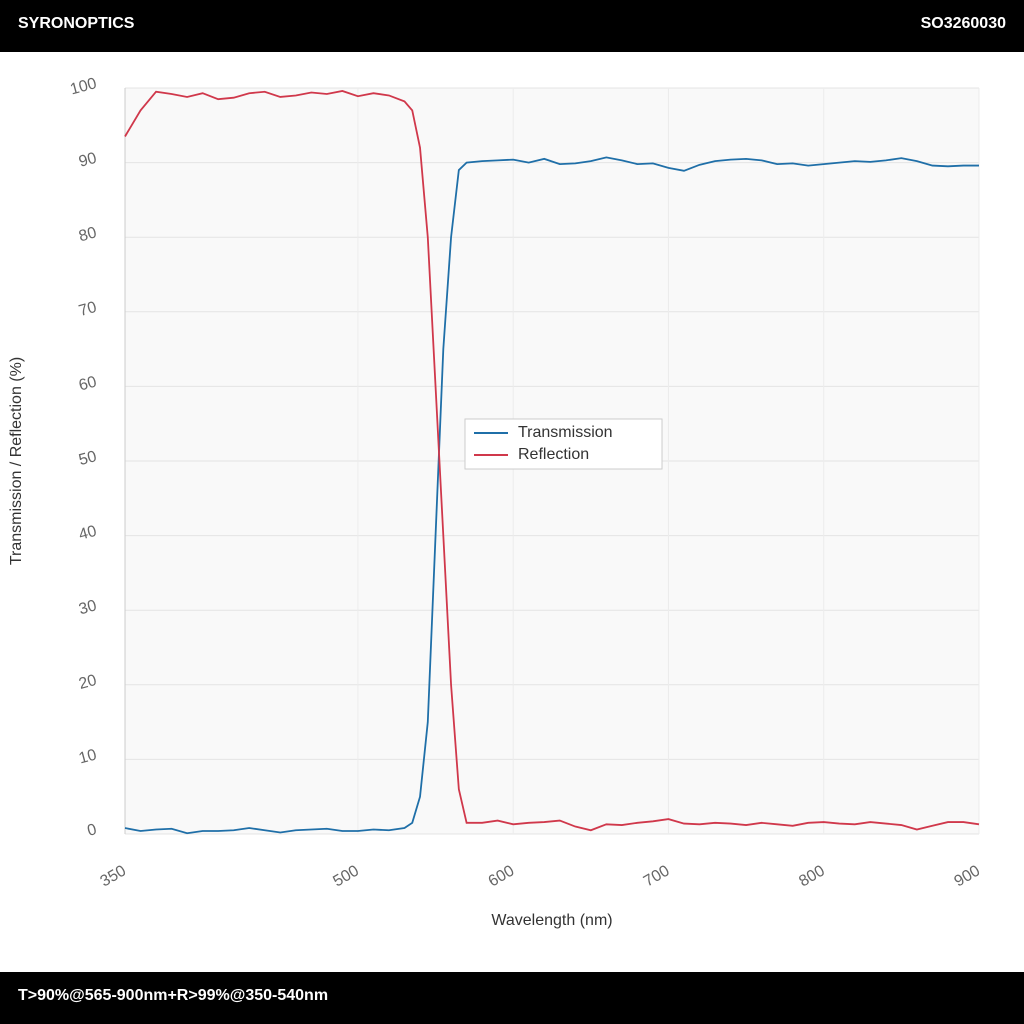  What do you see at coordinates (88, 682) in the screenshot?
I see `y-tick-label: 20` at bounding box center [88, 682].